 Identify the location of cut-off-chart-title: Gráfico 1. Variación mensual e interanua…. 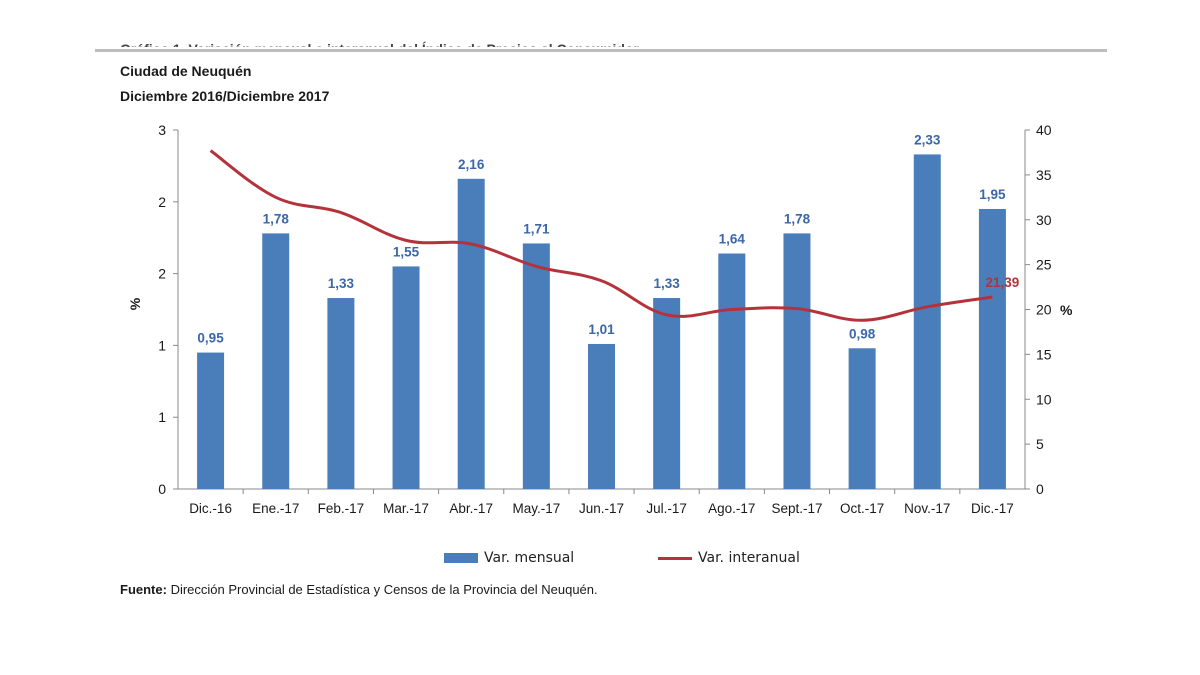
(381, 42).